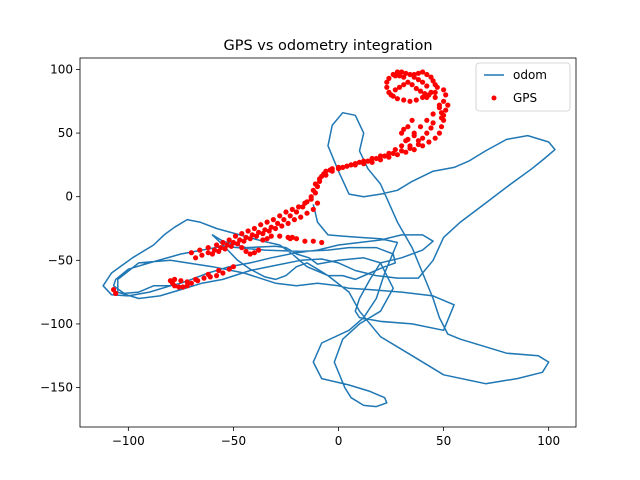 The image size is (640, 480). I want to click on x-tick-label: −100, so click(128, 441).